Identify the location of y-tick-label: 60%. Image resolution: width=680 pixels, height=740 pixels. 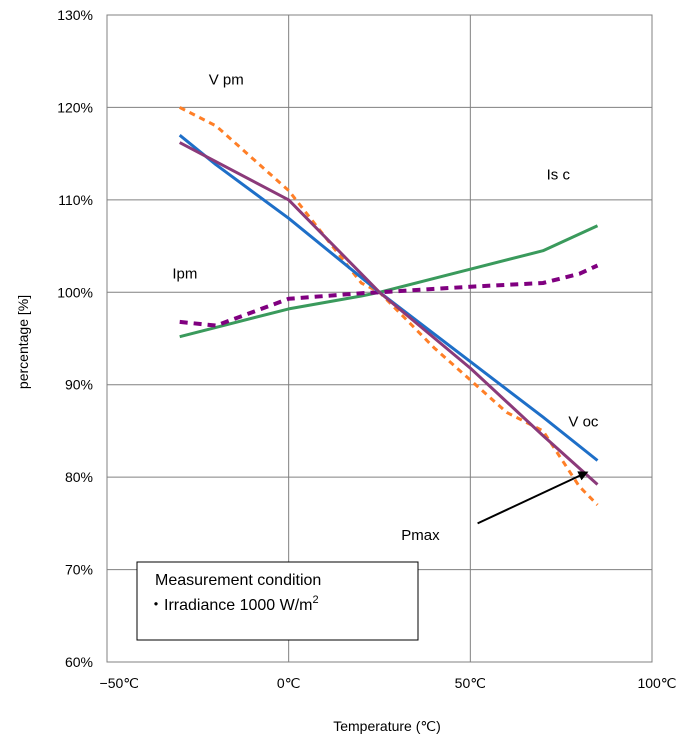
(79, 662).